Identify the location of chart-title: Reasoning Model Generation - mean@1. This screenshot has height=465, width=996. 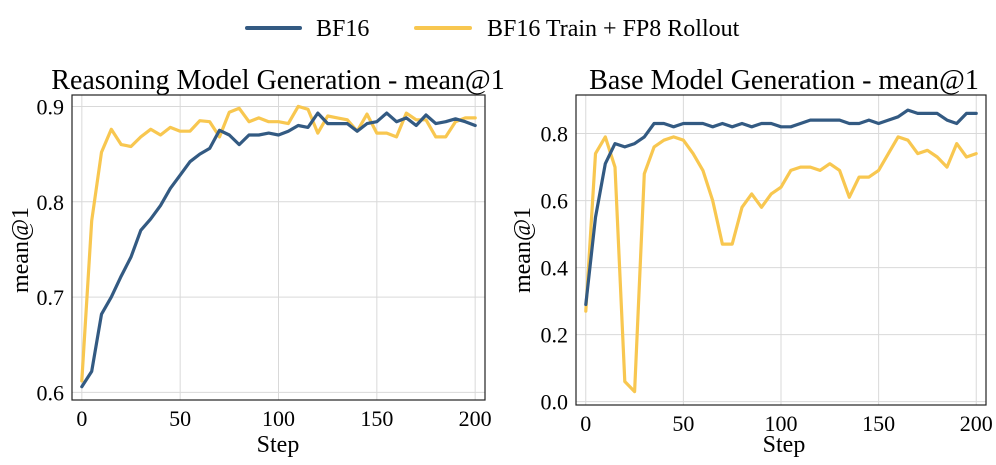
(277, 80).